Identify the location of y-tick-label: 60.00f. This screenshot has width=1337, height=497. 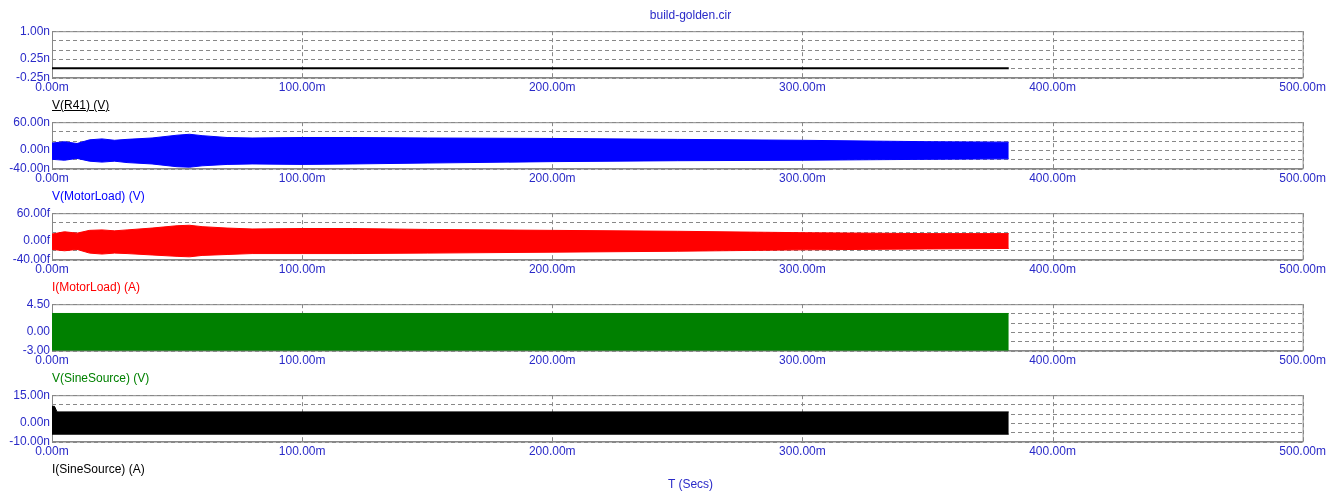
(33, 212).